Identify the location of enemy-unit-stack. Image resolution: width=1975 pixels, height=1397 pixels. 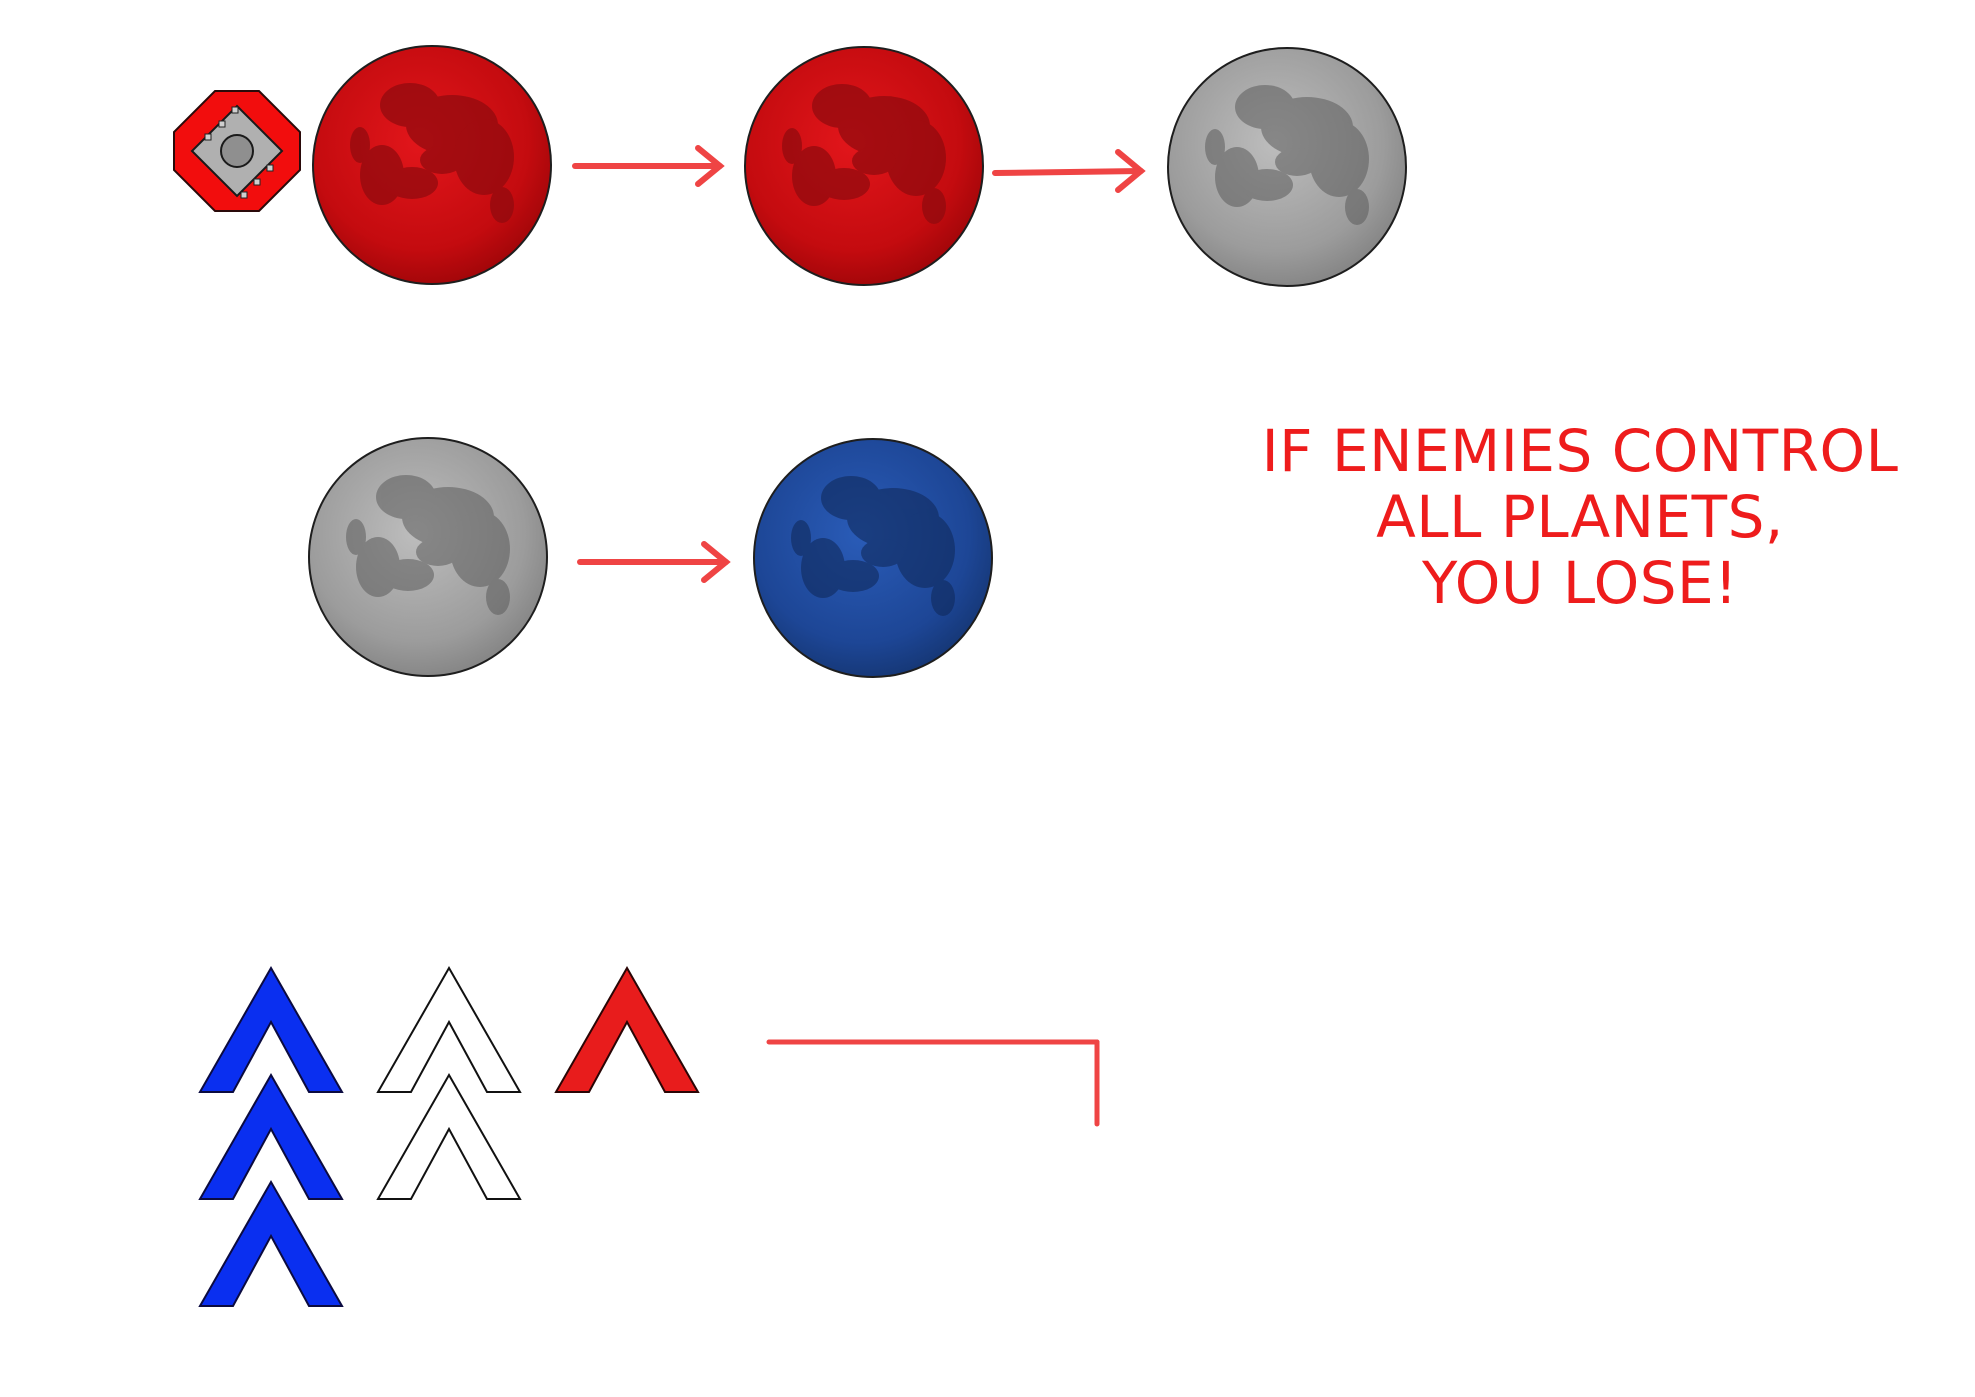
(627, 1029).